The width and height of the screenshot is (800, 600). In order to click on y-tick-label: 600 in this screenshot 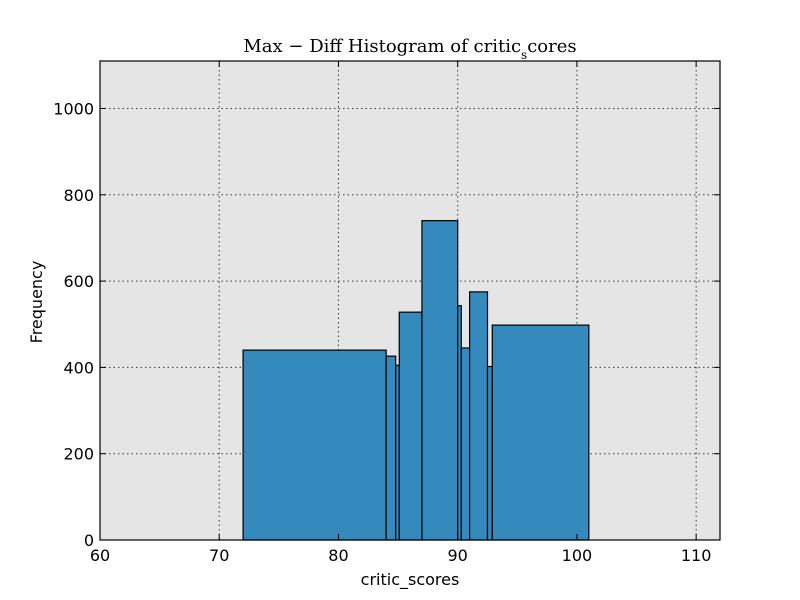, I will do `click(78, 281)`.